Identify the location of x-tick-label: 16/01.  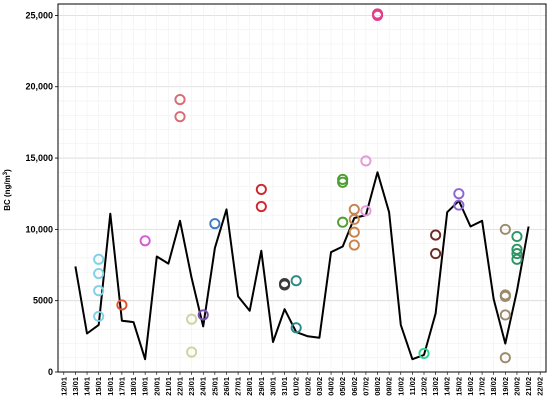
(110, 386).